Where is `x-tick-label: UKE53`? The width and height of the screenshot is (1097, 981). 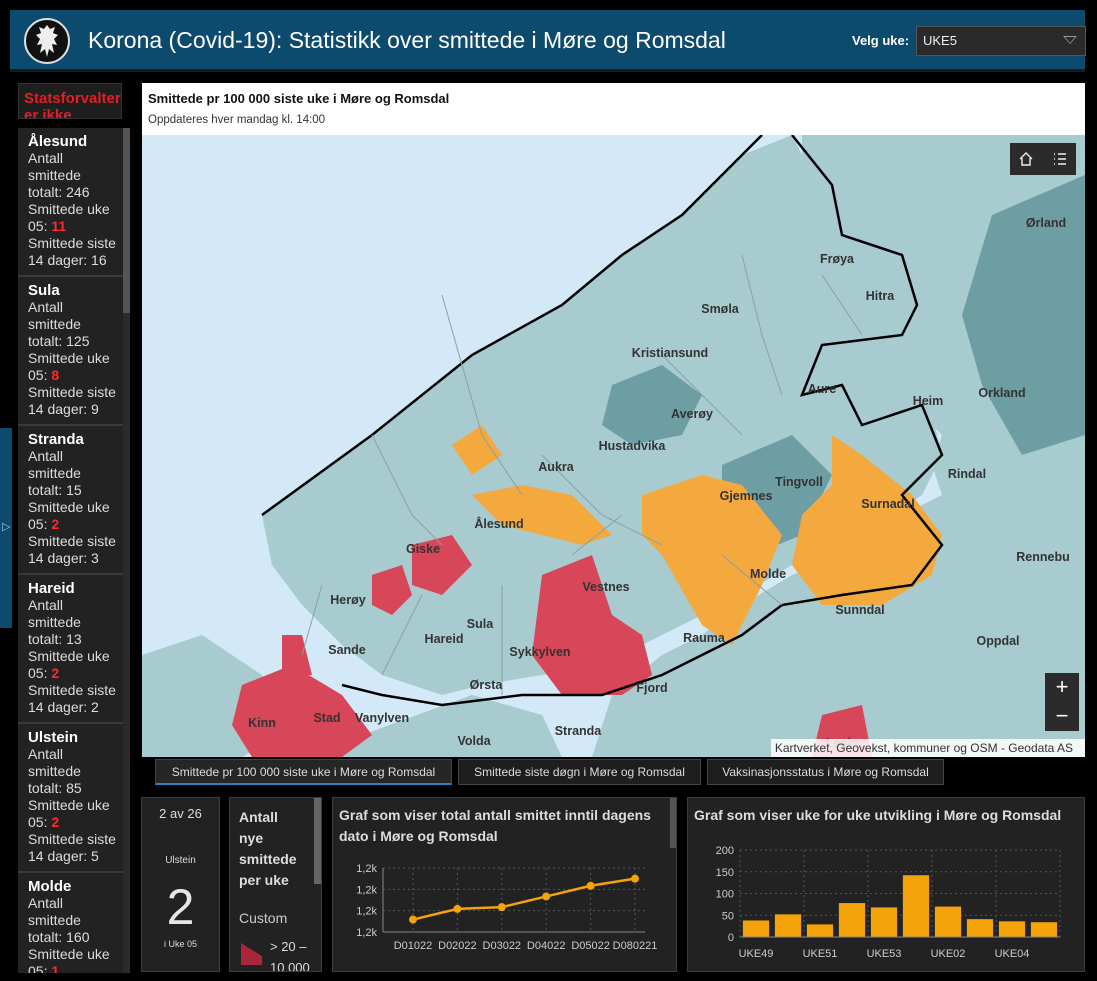
x-tick-label: UKE53 is located at coordinates (884, 954).